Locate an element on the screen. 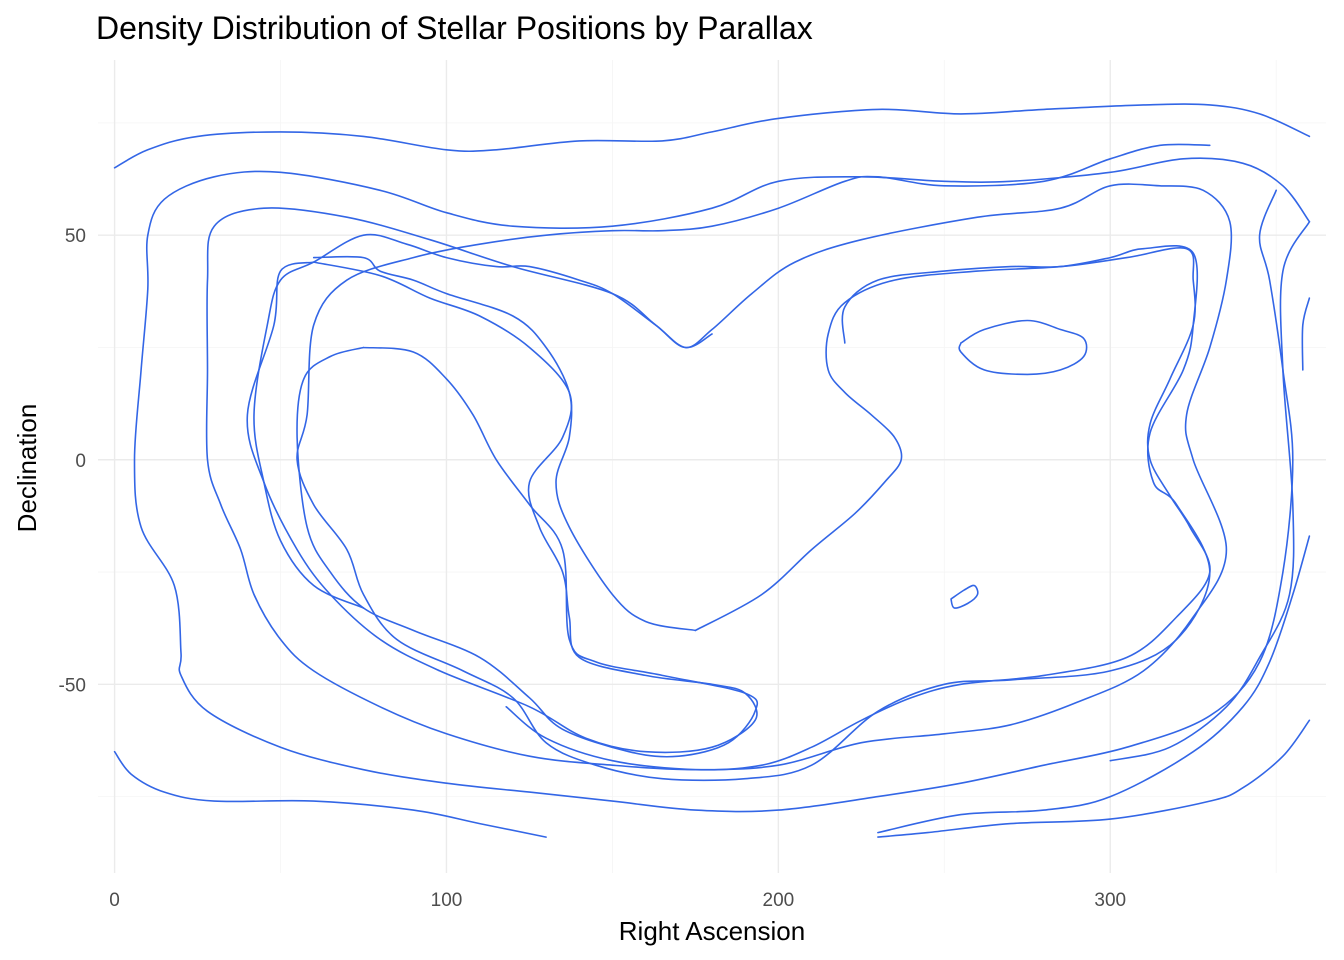  x-tick-label: 300 is located at coordinates (1110, 900).